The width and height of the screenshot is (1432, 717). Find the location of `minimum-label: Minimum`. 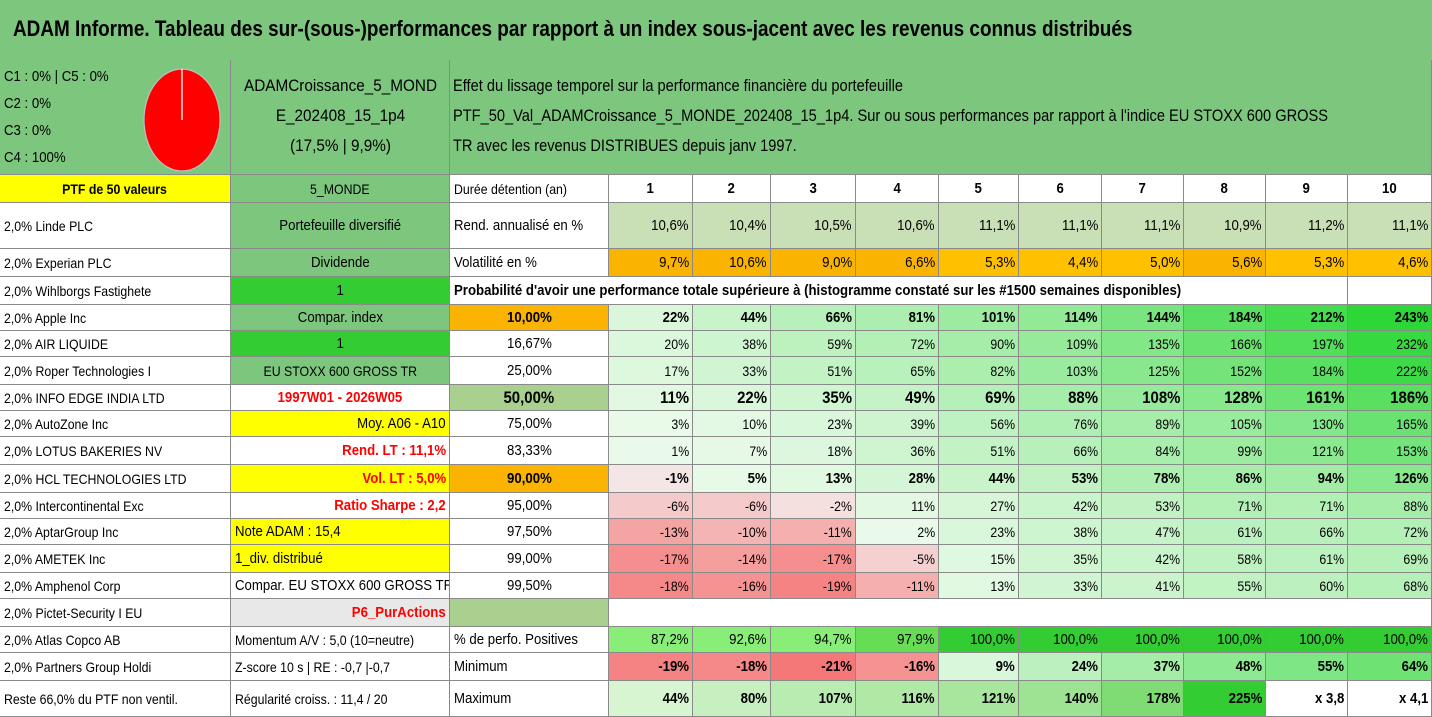

minimum-label: Minimum is located at coordinates (529, 667).